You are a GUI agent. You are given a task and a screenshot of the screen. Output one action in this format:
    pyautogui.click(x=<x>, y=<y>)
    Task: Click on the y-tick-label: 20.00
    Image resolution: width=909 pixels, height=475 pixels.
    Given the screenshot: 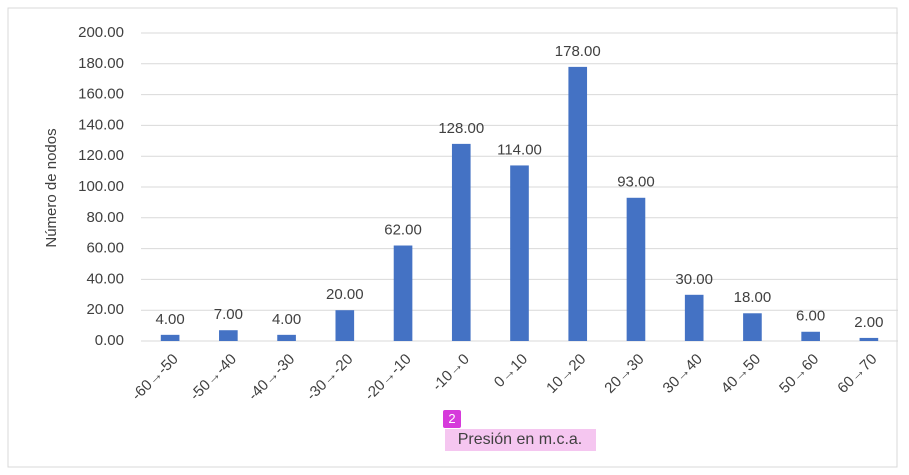 What is the action you would take?
    pyautogui.click(x=105, y=309)
    